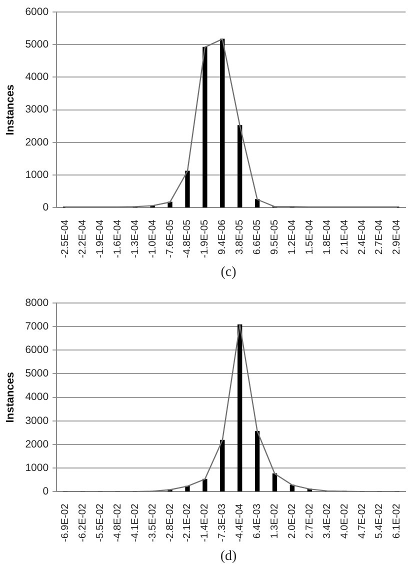 The height and width of the screenshot is (567, 413). I want to click on x-tick-label: -2.1E-02, so click(188, 522).